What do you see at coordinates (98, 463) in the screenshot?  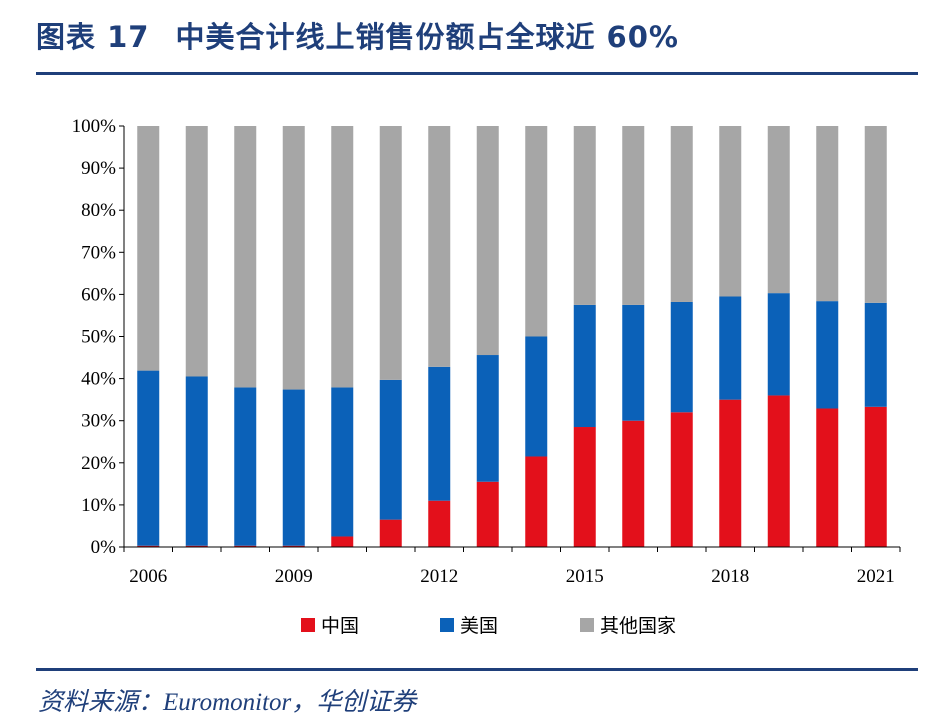 I see `y-tick-label: 20%` at bounding box center [98, 463].